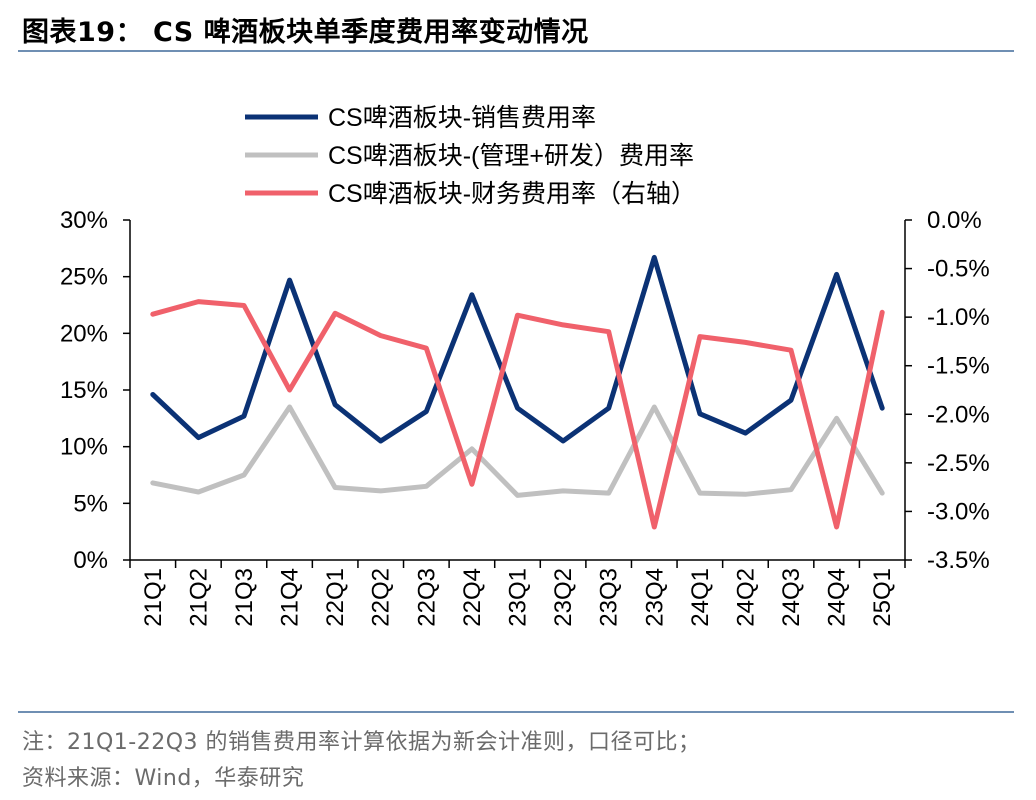  What do you see at coordinates (837, 597) in the screenshot?
I see `x-axis-tick-label: 24Q4` at bounding box center [837, 597].